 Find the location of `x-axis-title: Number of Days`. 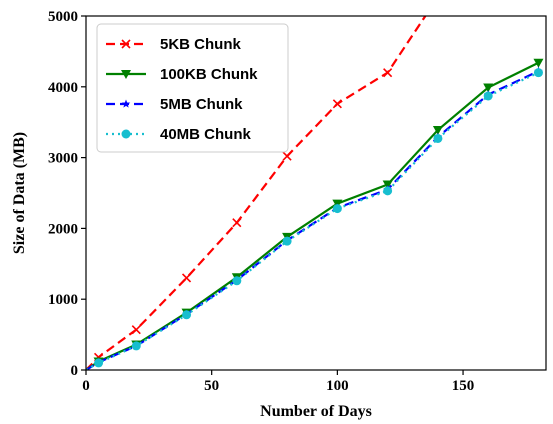

x-axis-title: Number of Days is located at coordinates (316, 411).